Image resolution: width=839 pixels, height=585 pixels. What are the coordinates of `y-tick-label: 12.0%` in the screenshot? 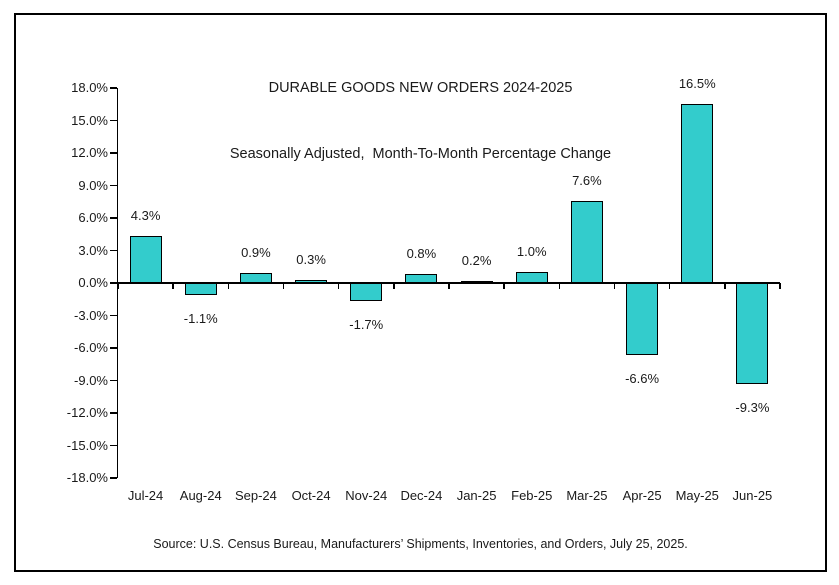 It's located at (89, 152).